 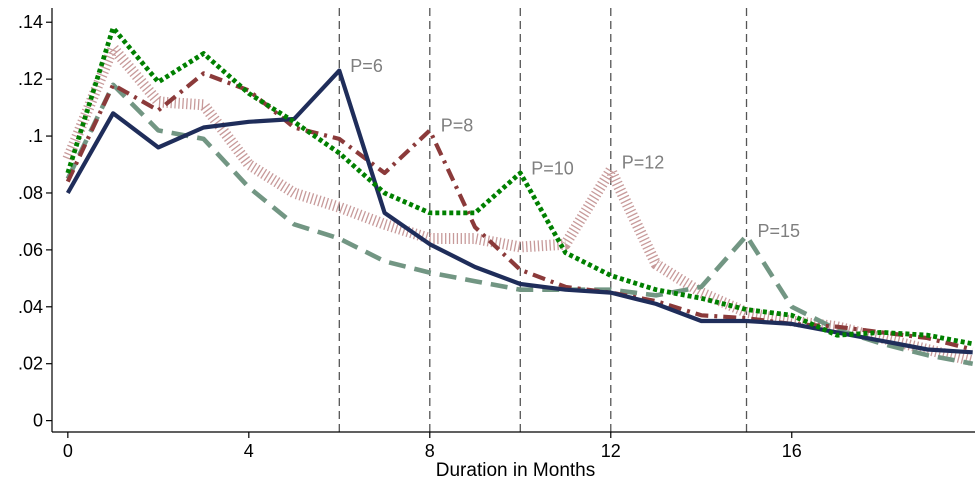 I want to click on reference-line-label: P=15, so click(x=779, y=231).